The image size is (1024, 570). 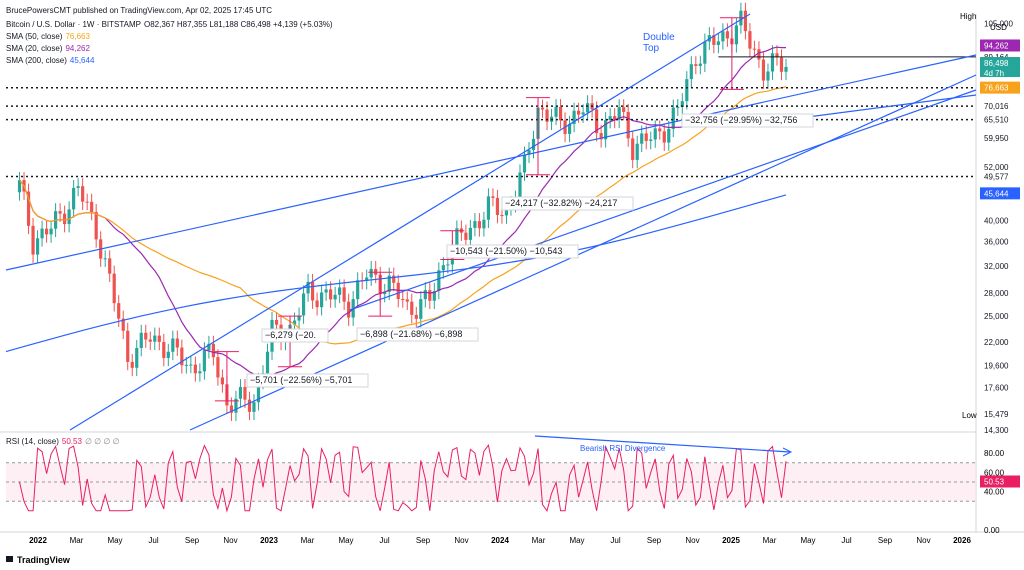 I want to click on price-tick: 36,000, so click(x=996, y=242).